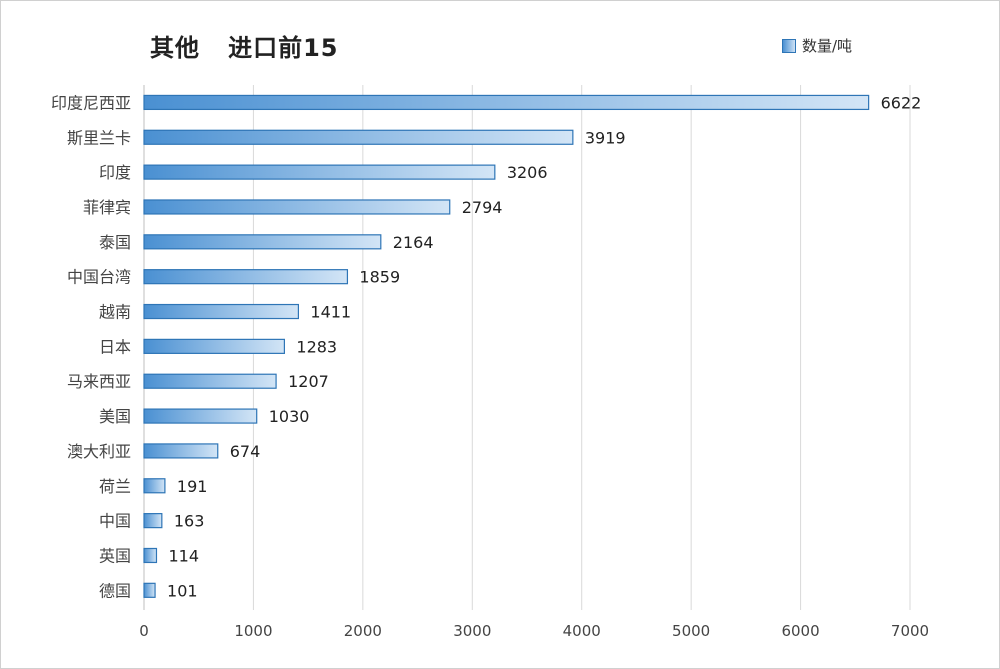 Image resolution: width=1000 pixels, height=669 pixels. What do you see at coordinates (99, 451) in the screenshot?
I see `y-category-label: 澳大利亚` at bounding box center [99, 451].